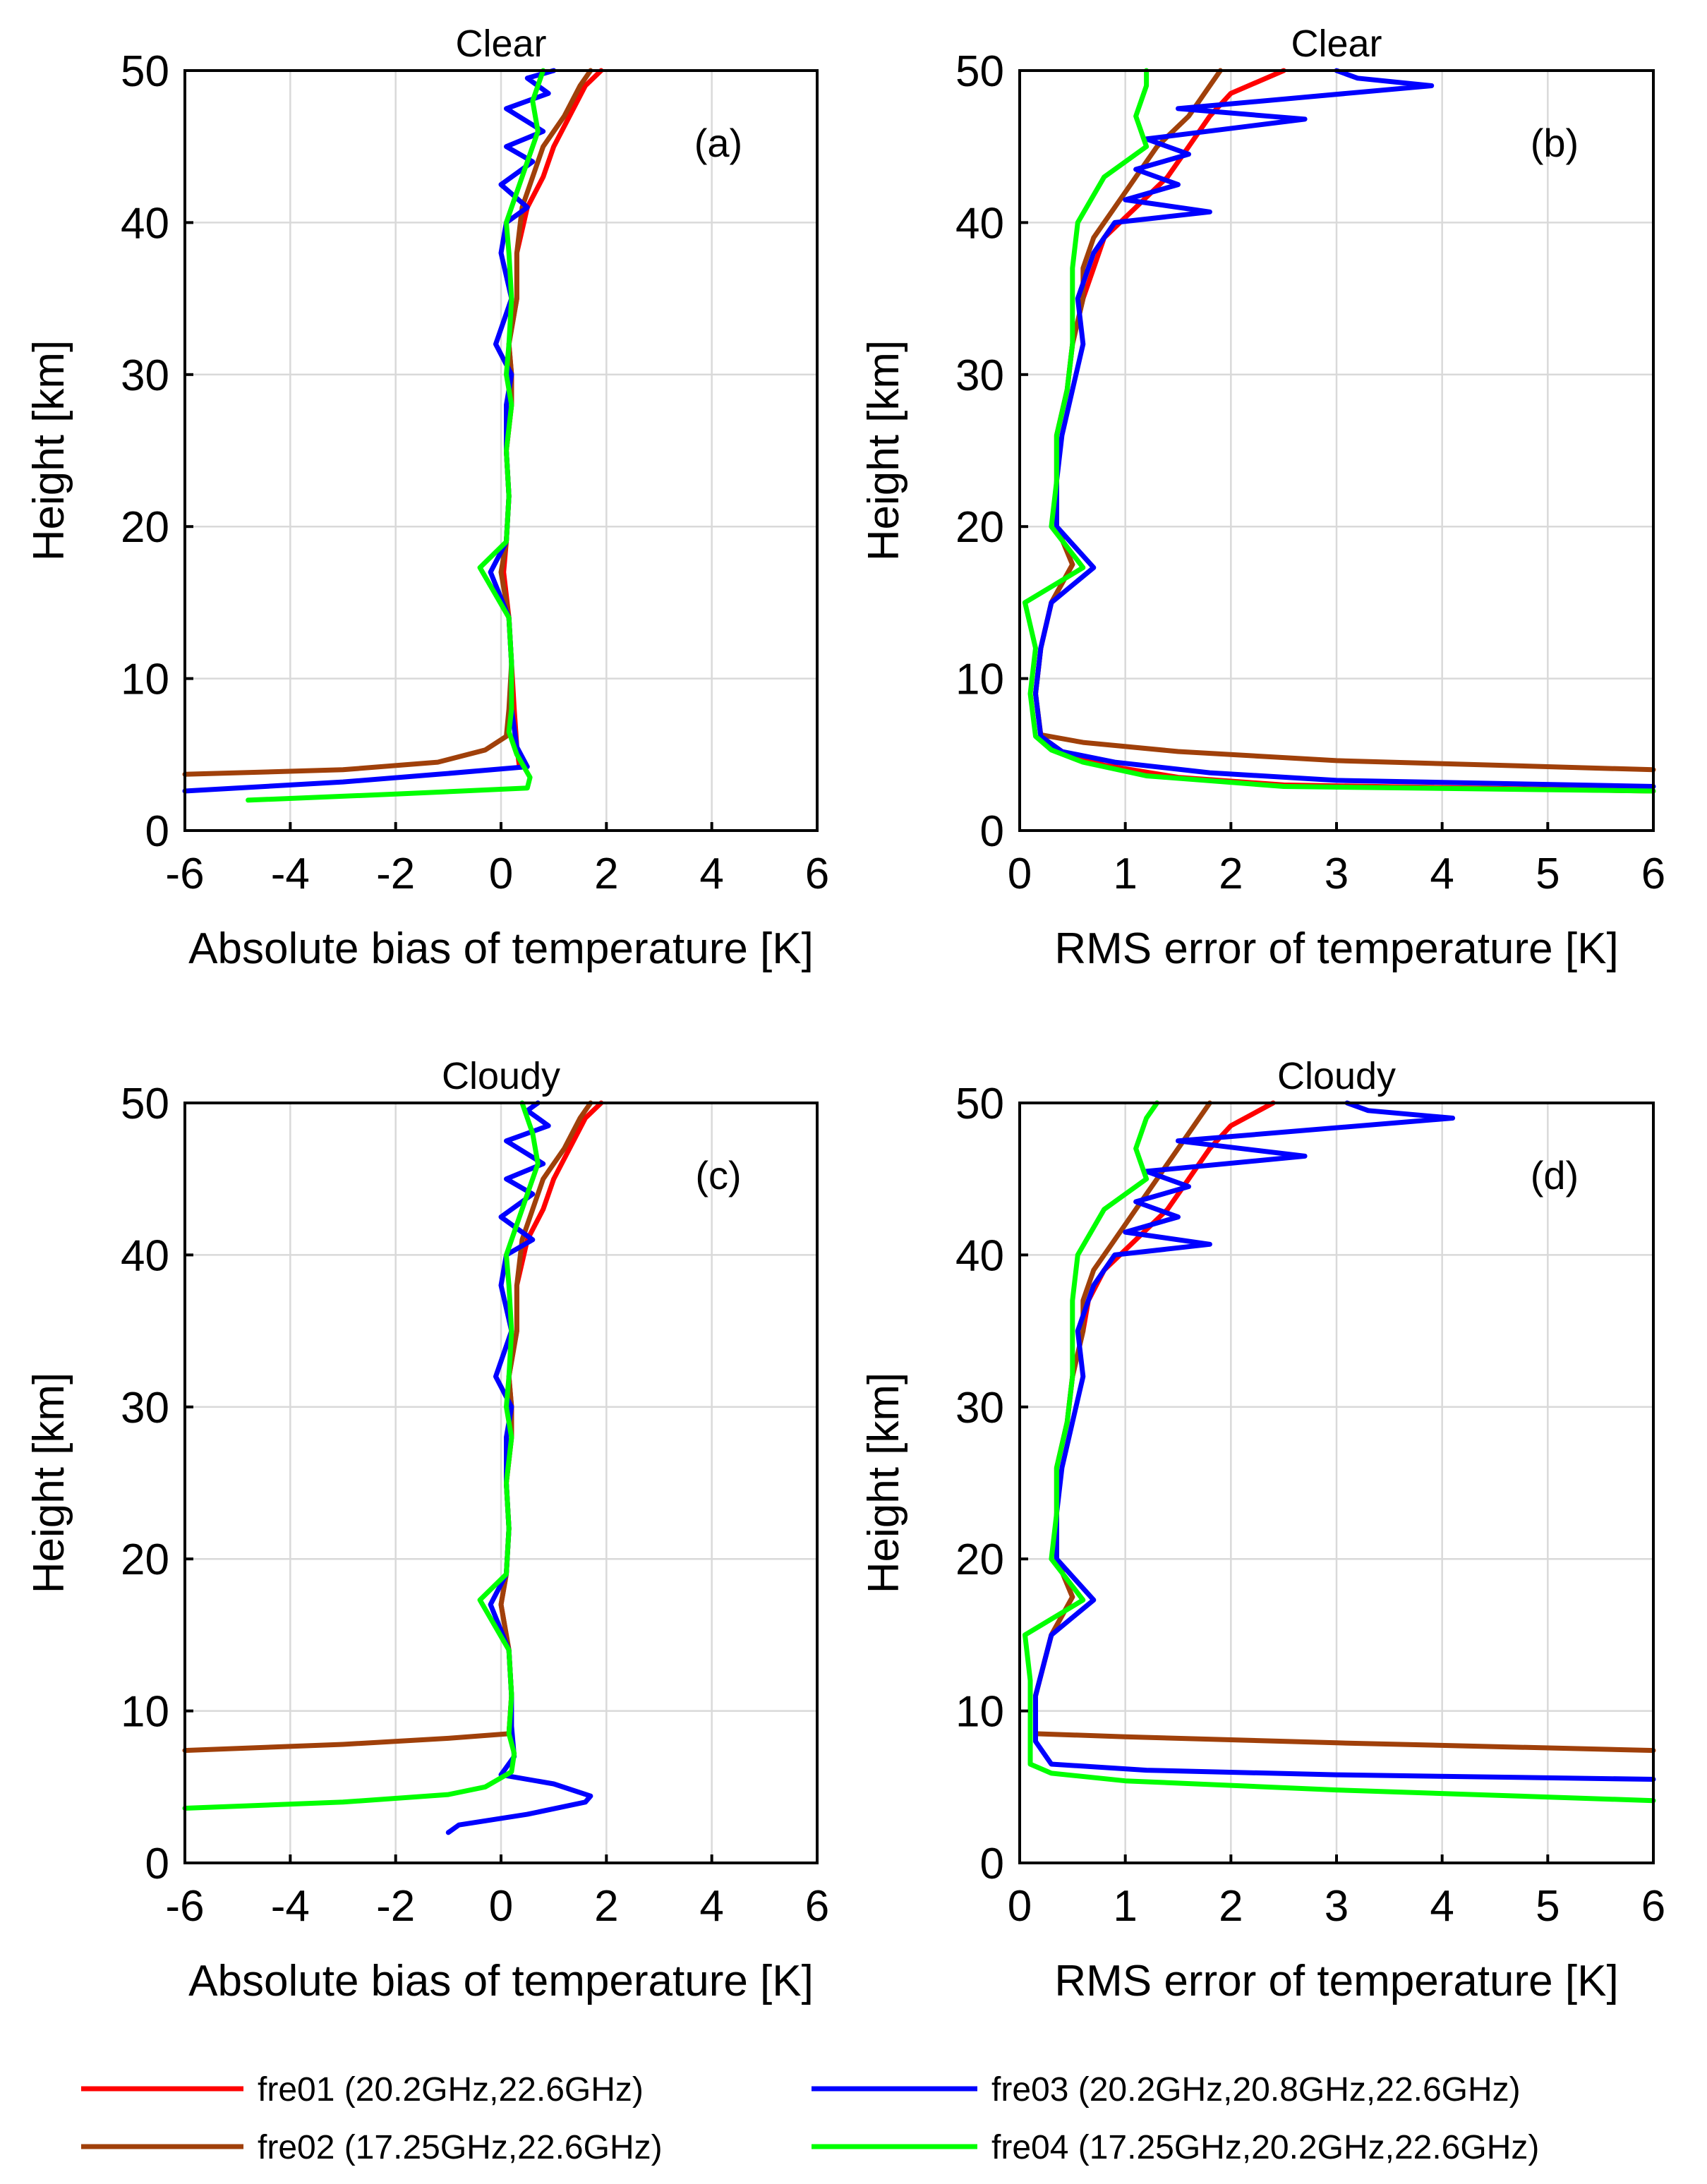  I want to click on panel-a-y-tick-label-3: 30, so click(145, 375).